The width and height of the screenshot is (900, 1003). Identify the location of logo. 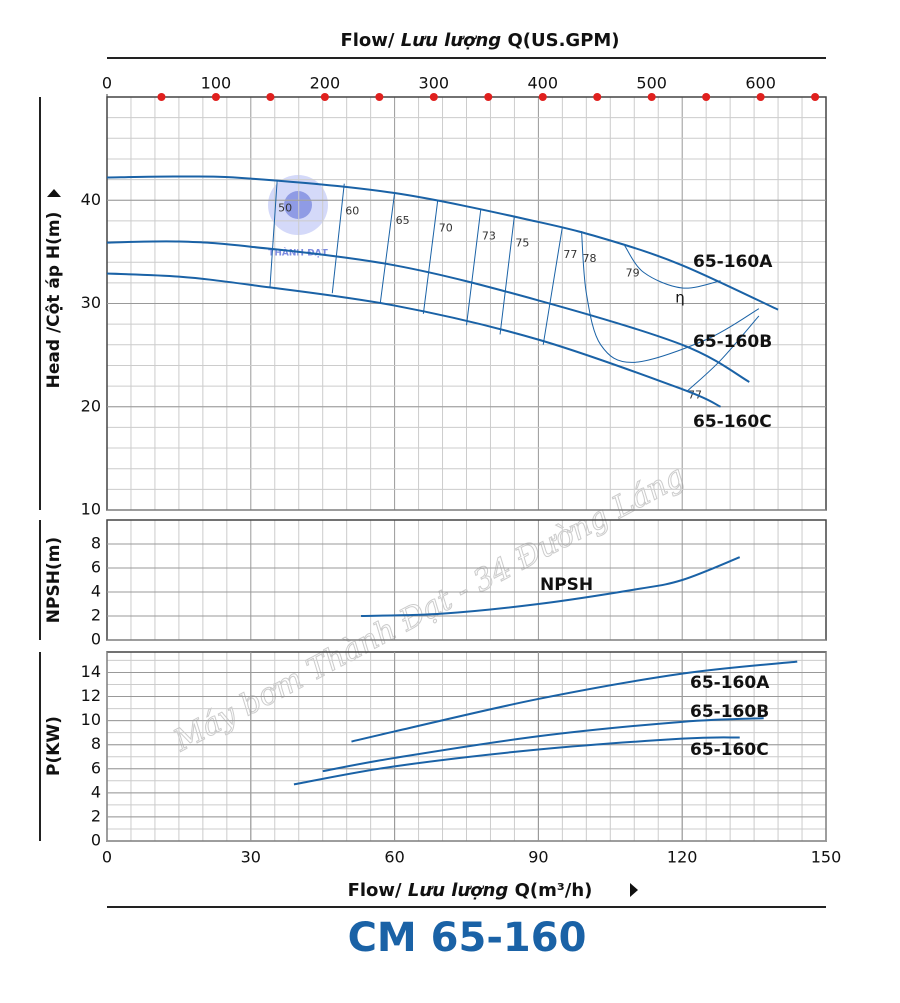
(298, 205).